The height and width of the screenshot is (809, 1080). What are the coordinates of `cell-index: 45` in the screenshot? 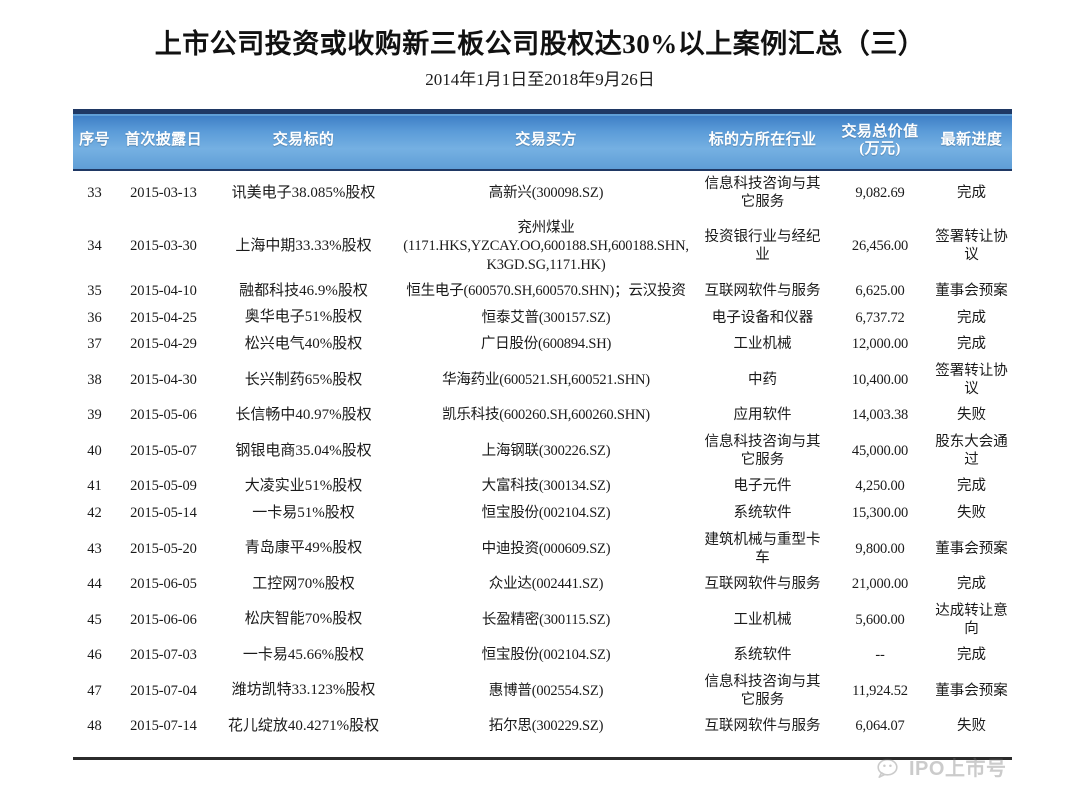 It's located at (94, 619).